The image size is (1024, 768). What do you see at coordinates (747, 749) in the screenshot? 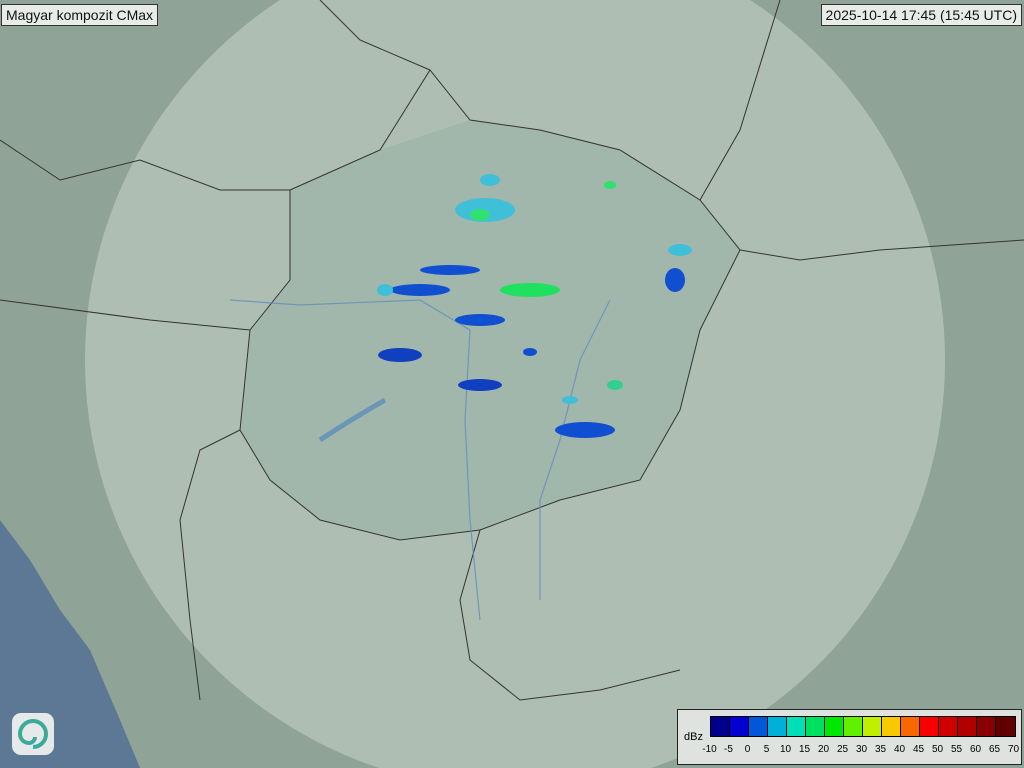
I see `legend-tick: 0` at bounding box center [747, 749].